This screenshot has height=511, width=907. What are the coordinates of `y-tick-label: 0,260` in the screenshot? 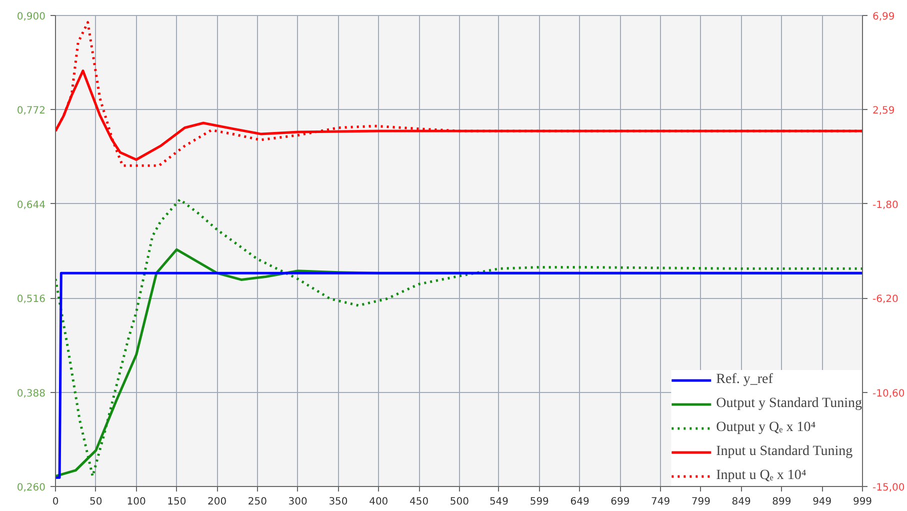 It's located at (31, 488).